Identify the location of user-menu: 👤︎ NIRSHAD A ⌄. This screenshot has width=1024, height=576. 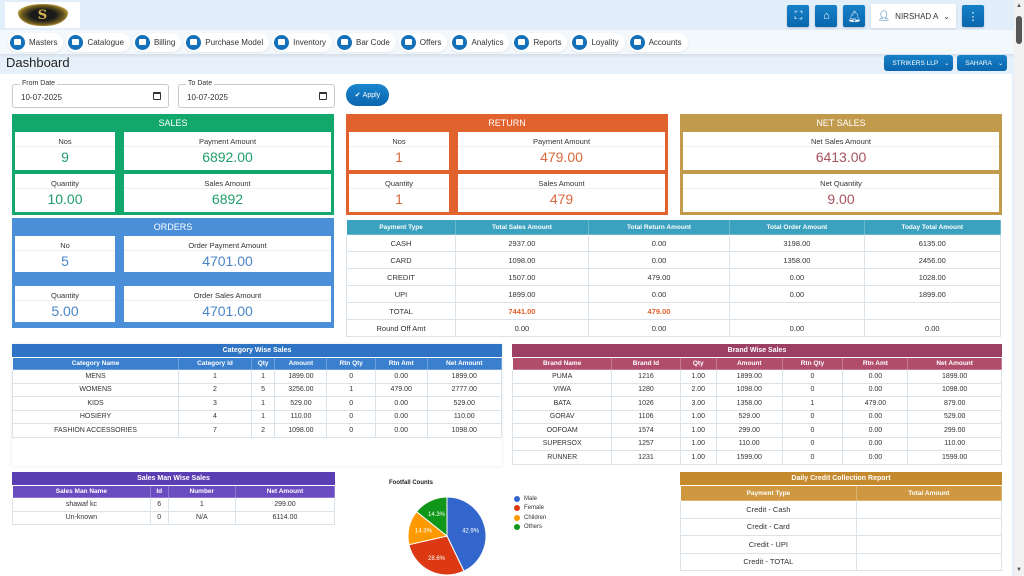
(913, 16).